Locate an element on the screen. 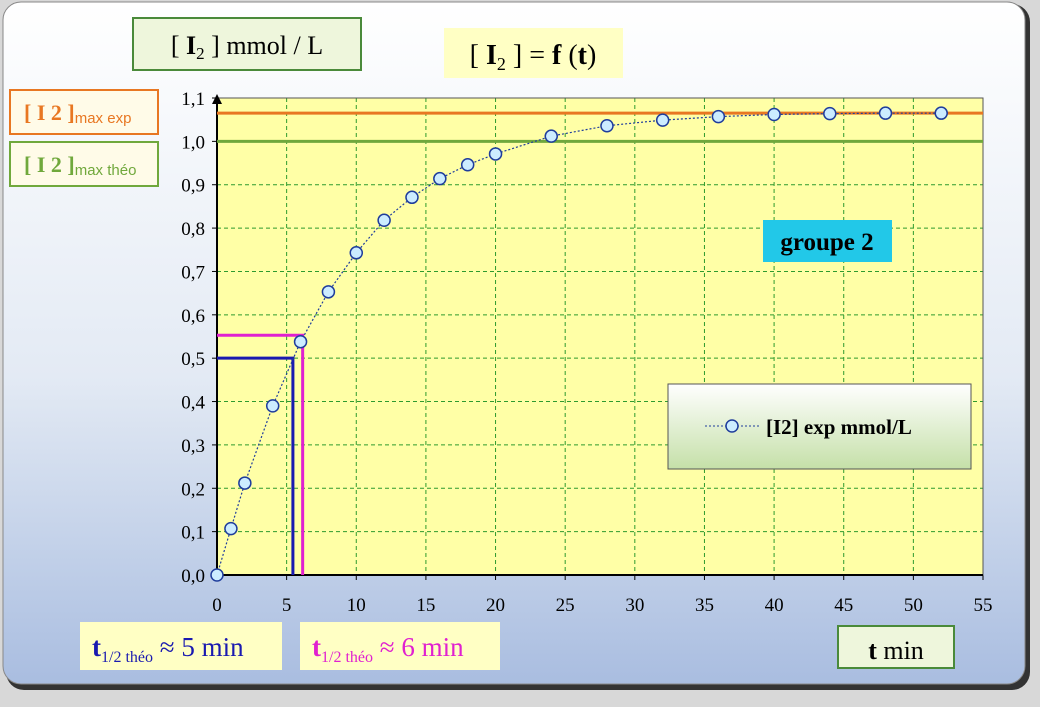 This screenshot has width=1040, height=707. y-tick-label: 0,3 is located at coordinates (193, 446).